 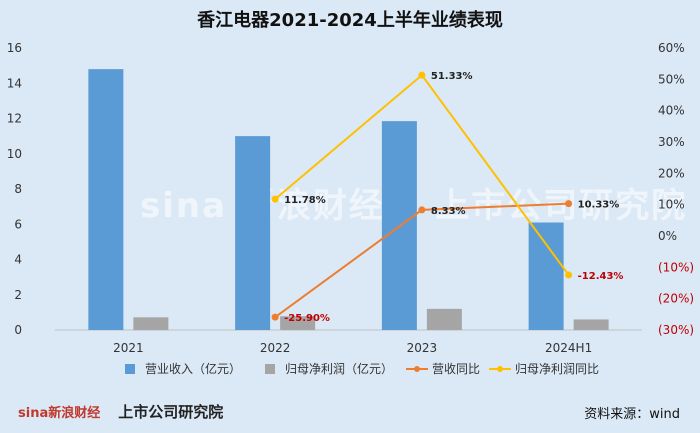 What do you see at coordinates (561, 206) in the screenshot?
I see `watermark-right: 上市公司研究院` at bounding box center [561, 206].